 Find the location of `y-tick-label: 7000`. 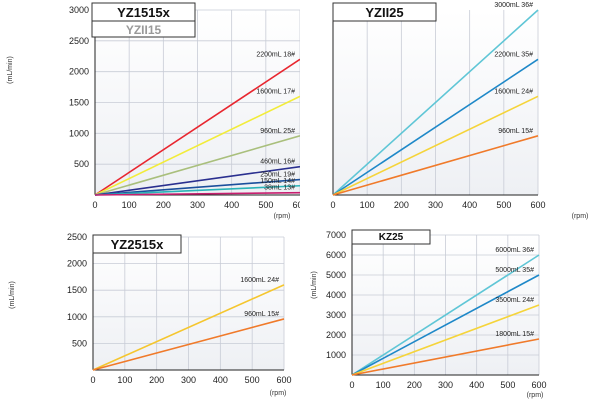

y-tick-label: 7000 is located at coordinates (336, 235).